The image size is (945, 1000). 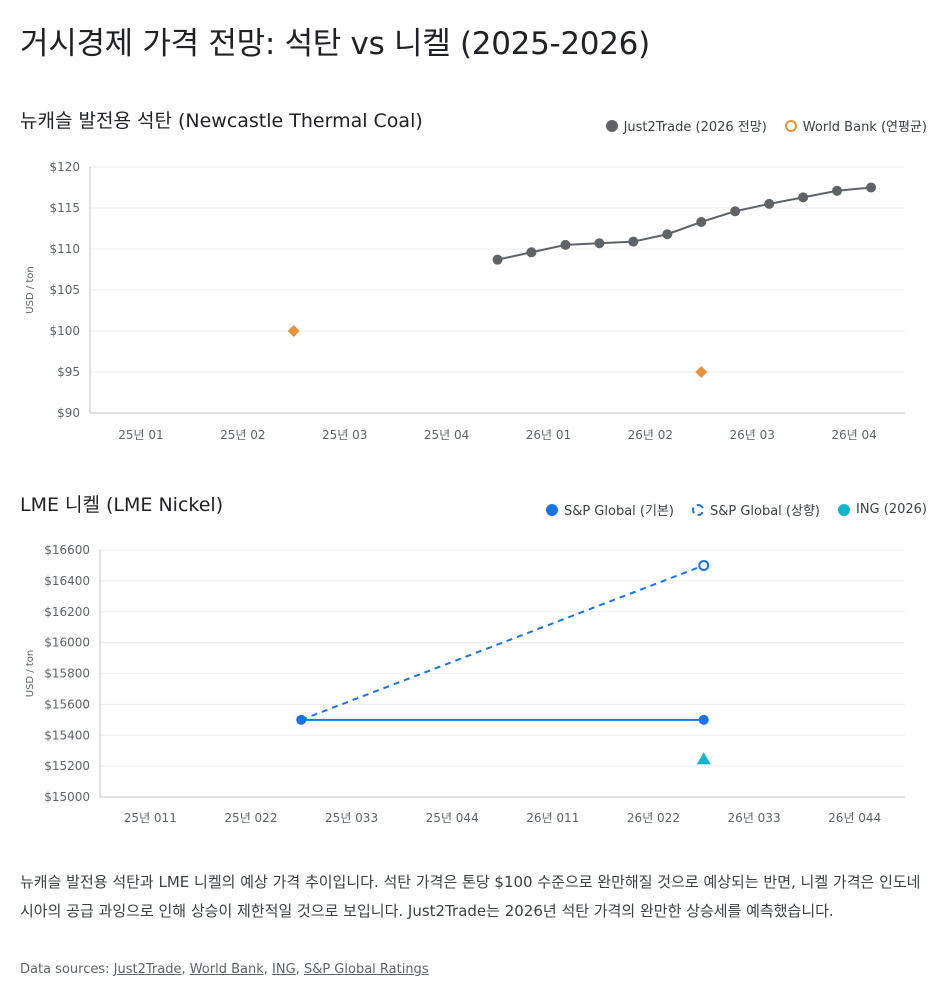 What do you see at coordinates (548, 435) in the screenshot?
I see `x-tick-label: 26년 01` at bounding box center [548, 435].